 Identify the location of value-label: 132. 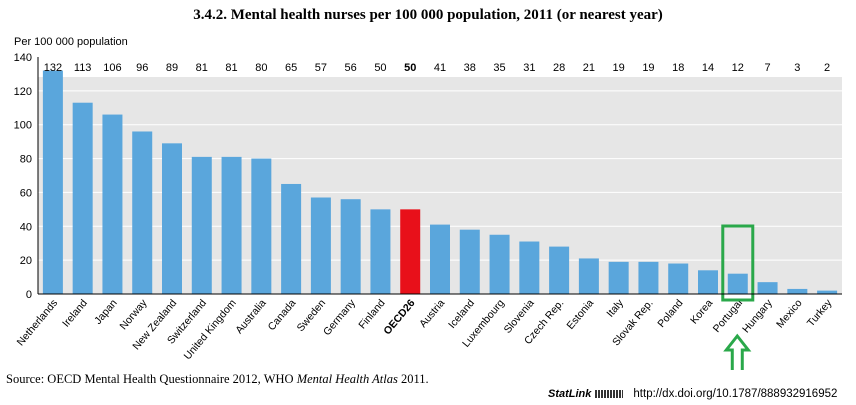
(53, 68).